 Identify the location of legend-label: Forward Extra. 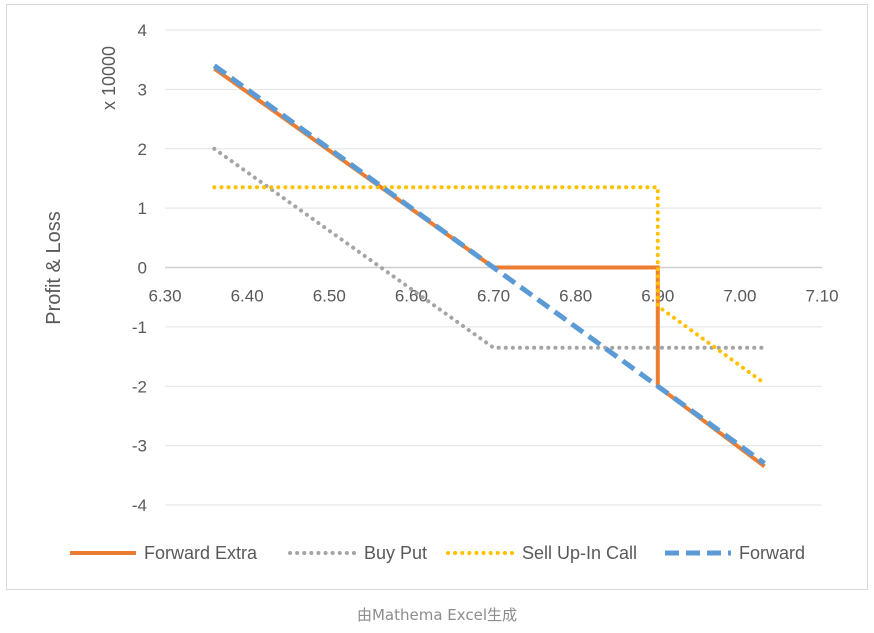
(201, 553).